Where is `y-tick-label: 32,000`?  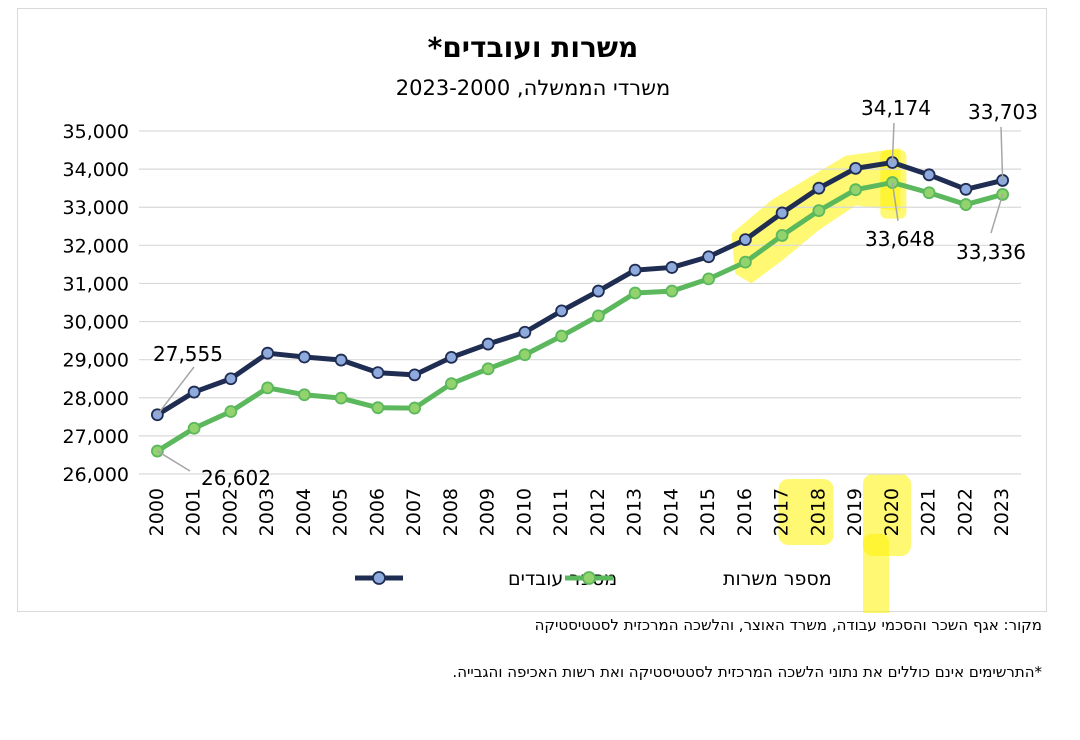 y-tick-label: 32,000 is located at coordinates (96, 246).